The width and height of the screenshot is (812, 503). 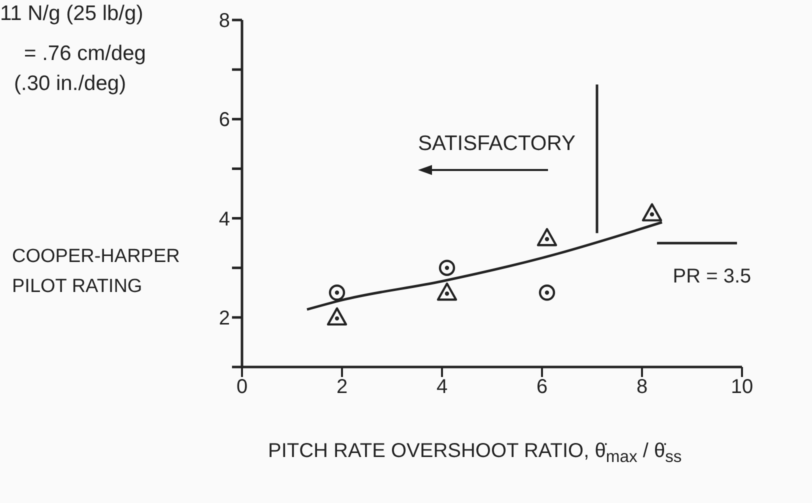 I want to click on x-tick-label: 4, so click(x=442, y=387).